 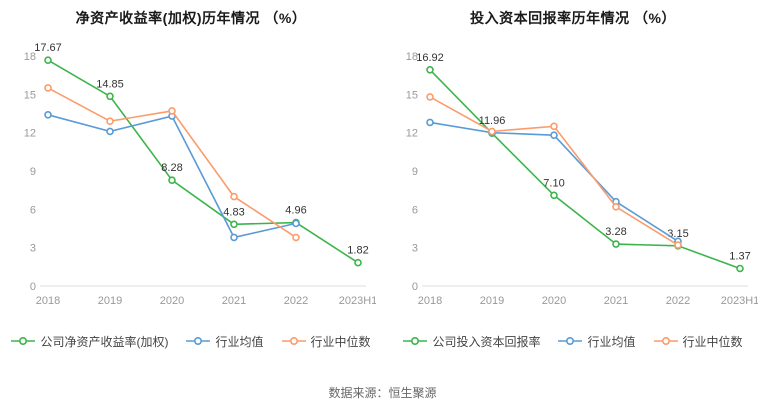 What do you see at coordinates (573, 18) in the screenshot?
I see `chart-title: 投入资本回报率历年情况 （%）` at bounding box center [573, 18].